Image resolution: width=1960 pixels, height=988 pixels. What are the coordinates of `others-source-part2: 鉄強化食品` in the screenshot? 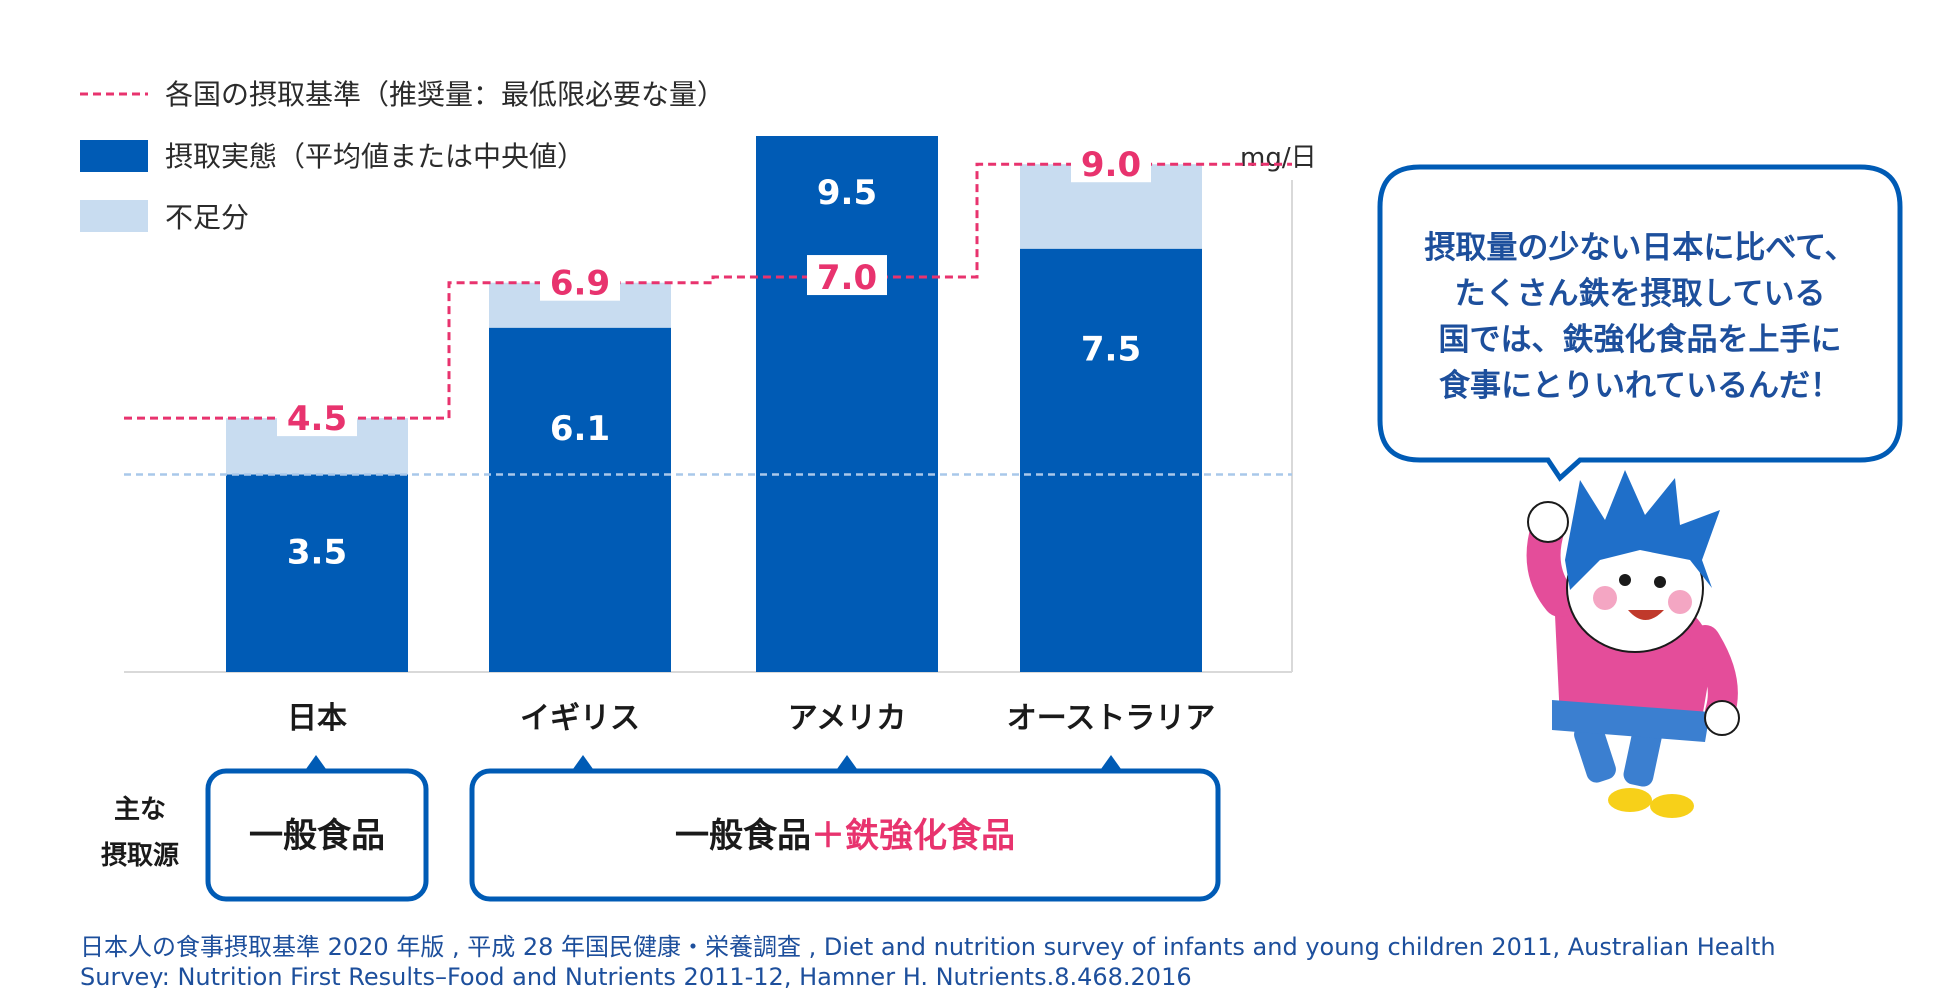 It's located at (930, 836).